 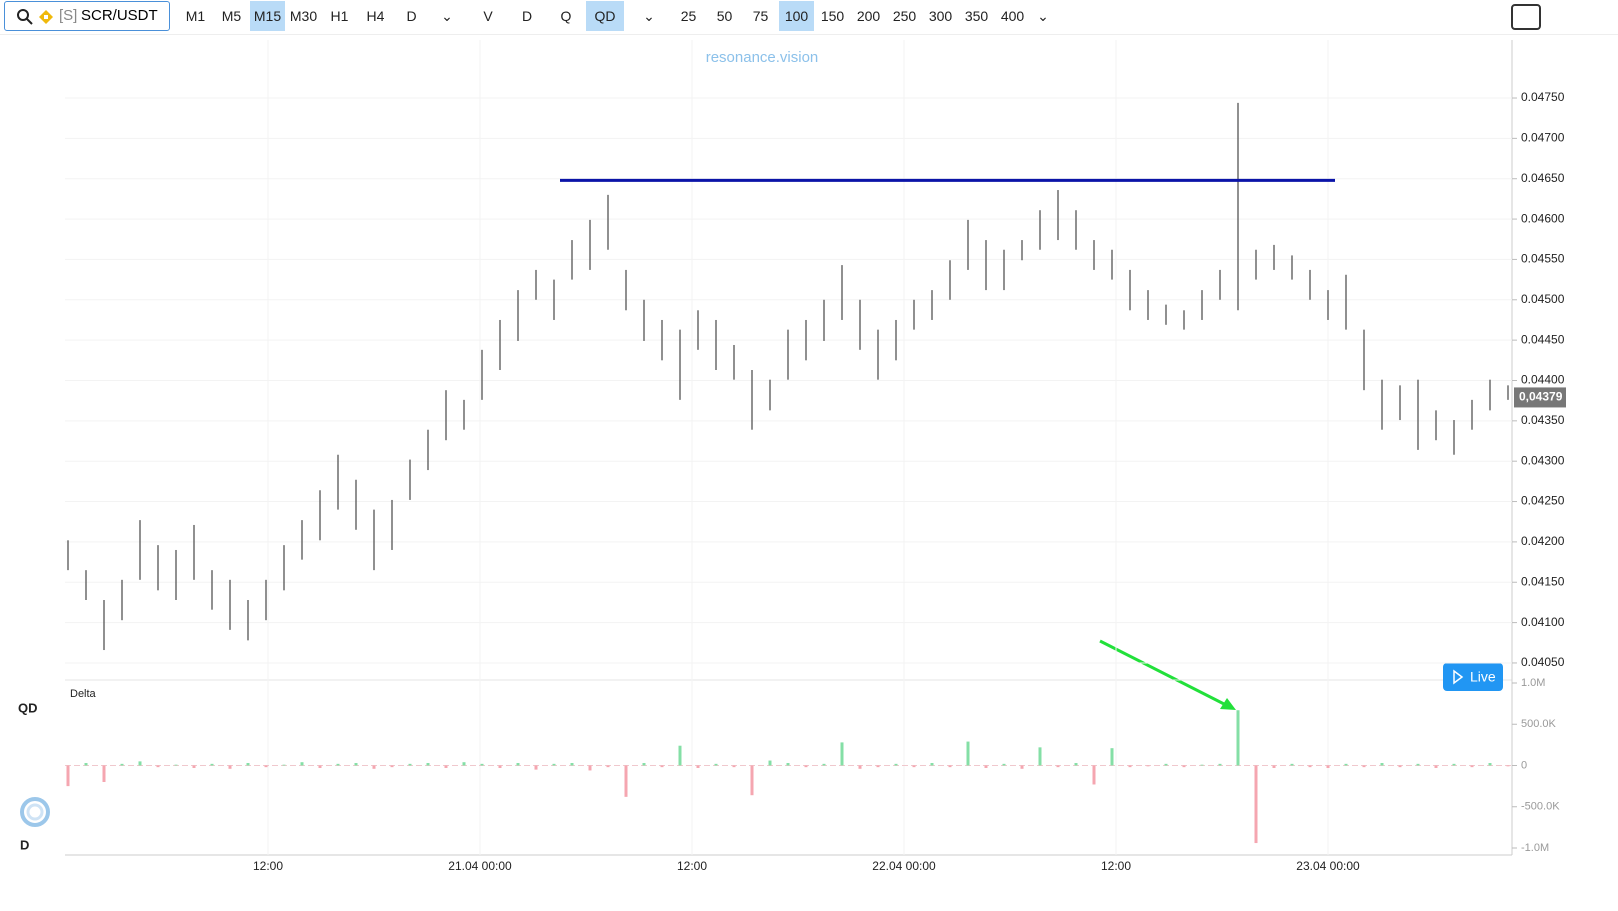 I want to click on toolbar-button: M1, so click(x=195, y=16).